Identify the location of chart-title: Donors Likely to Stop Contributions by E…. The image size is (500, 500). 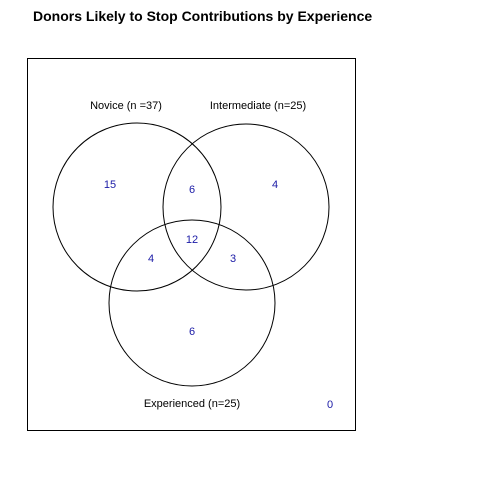
(203, 16).